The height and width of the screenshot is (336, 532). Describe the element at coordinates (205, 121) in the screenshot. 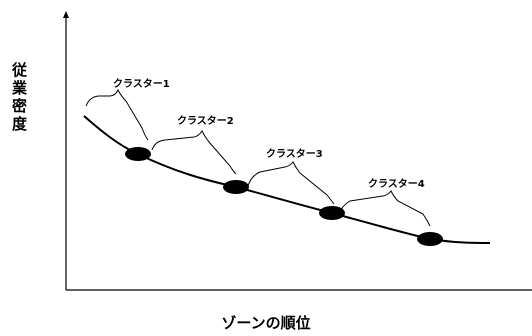

I see `cluster-label-2: クラスター2` at that location.